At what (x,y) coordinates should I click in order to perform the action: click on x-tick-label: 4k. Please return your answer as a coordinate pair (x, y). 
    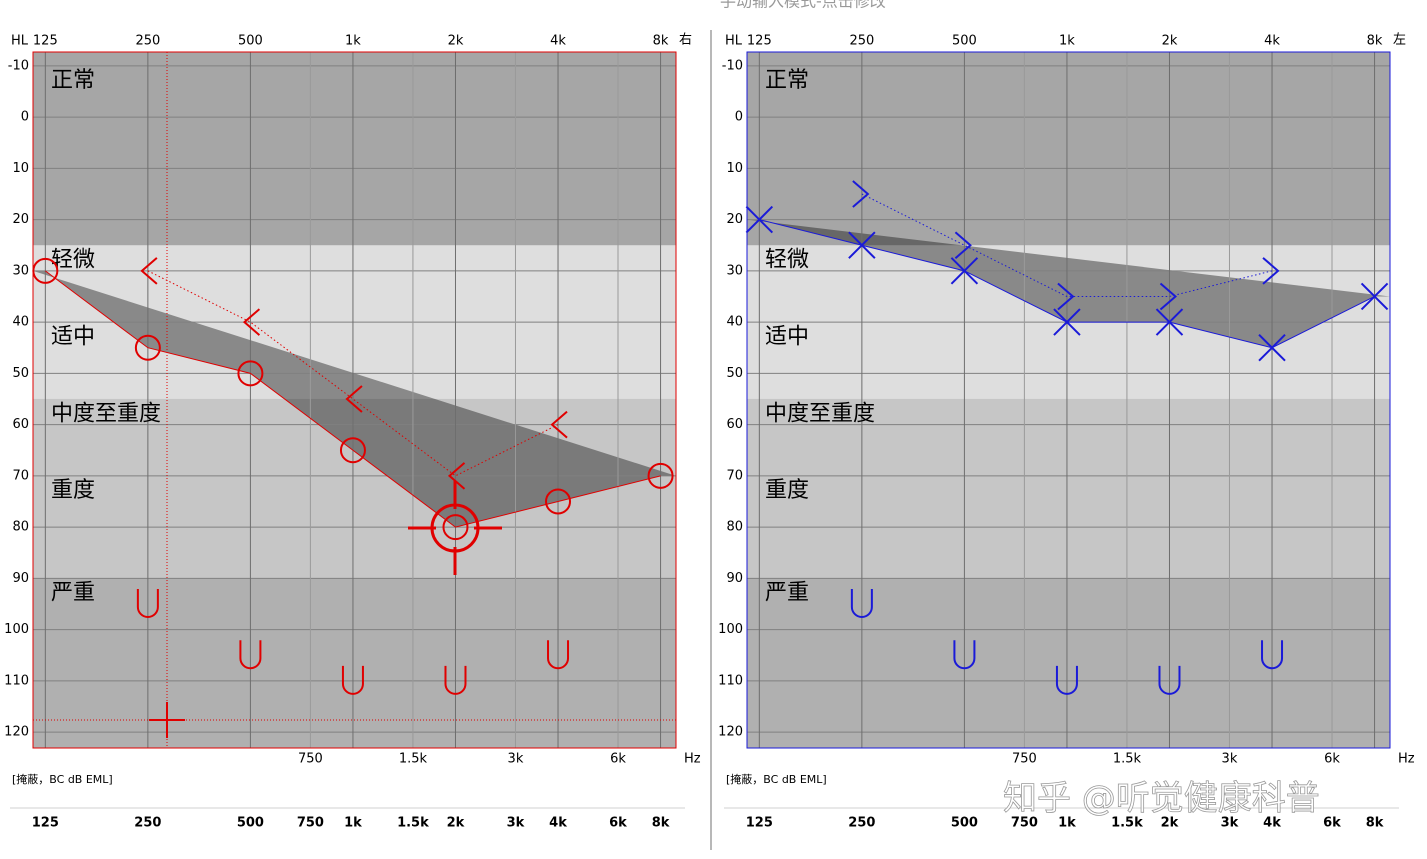
    Looking at the image, I should click on (558, 41).